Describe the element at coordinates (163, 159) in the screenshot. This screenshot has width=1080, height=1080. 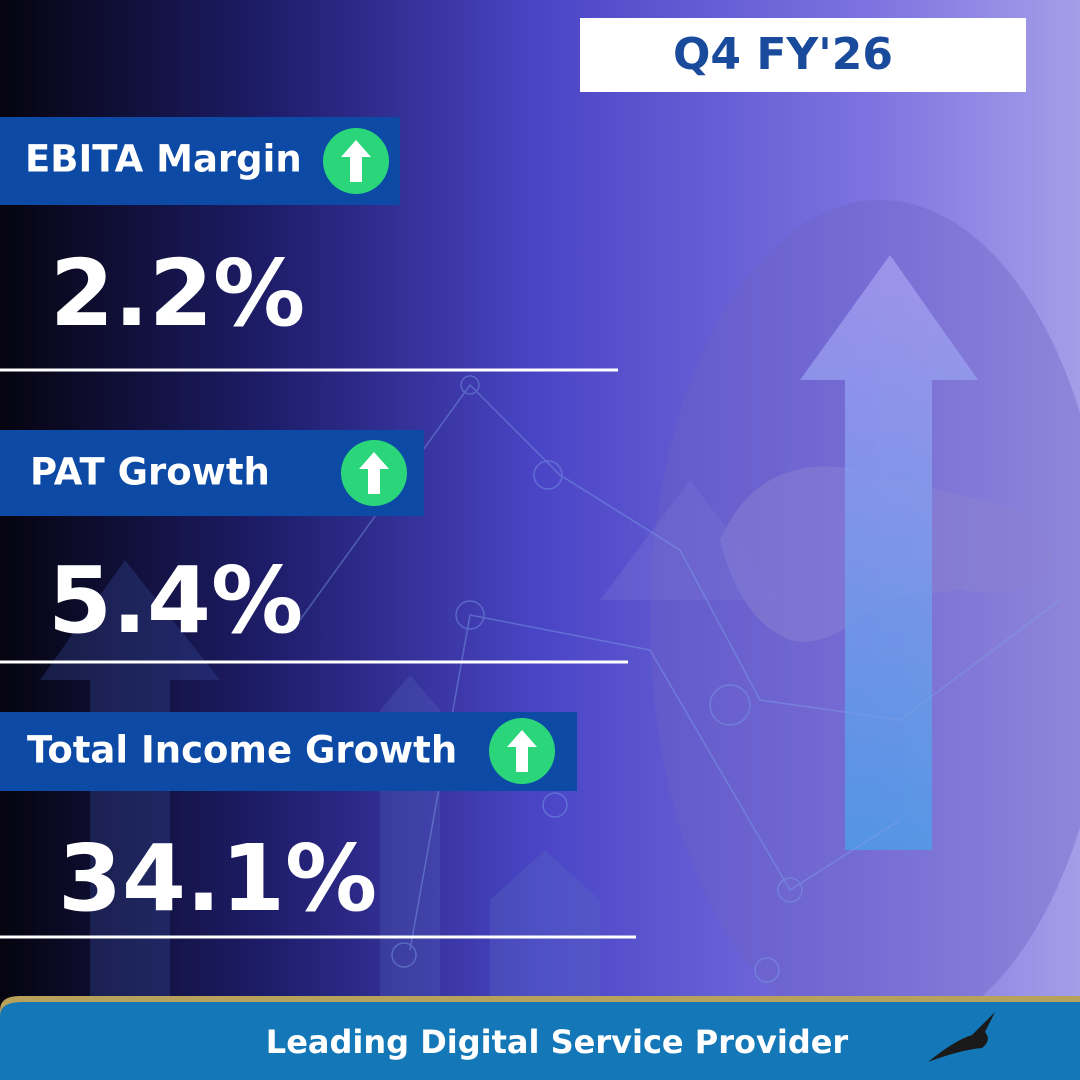
I see `metric-label: EBITA Margin` at that location.